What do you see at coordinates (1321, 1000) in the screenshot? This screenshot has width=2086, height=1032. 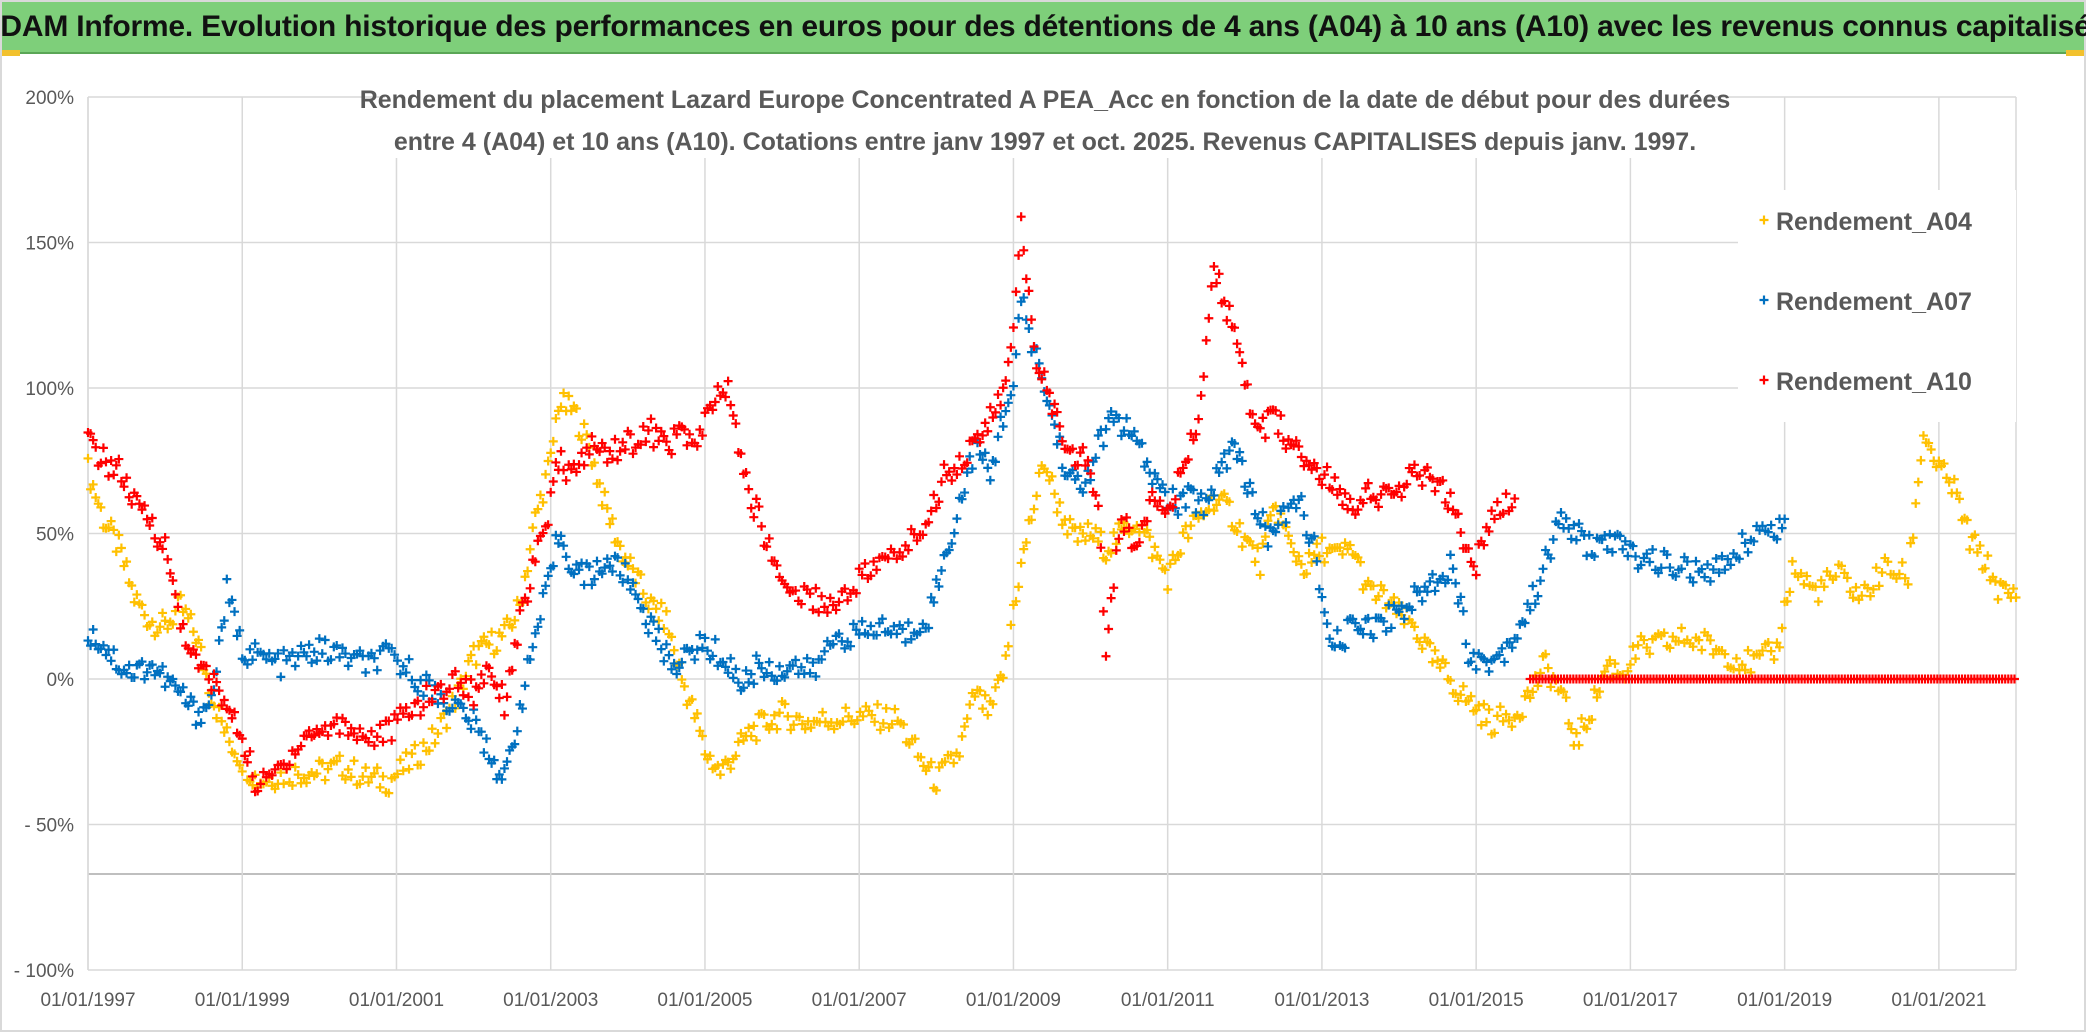 I see `x-tick-label: 01/01/2013` at bounding box center [1321, 1000].